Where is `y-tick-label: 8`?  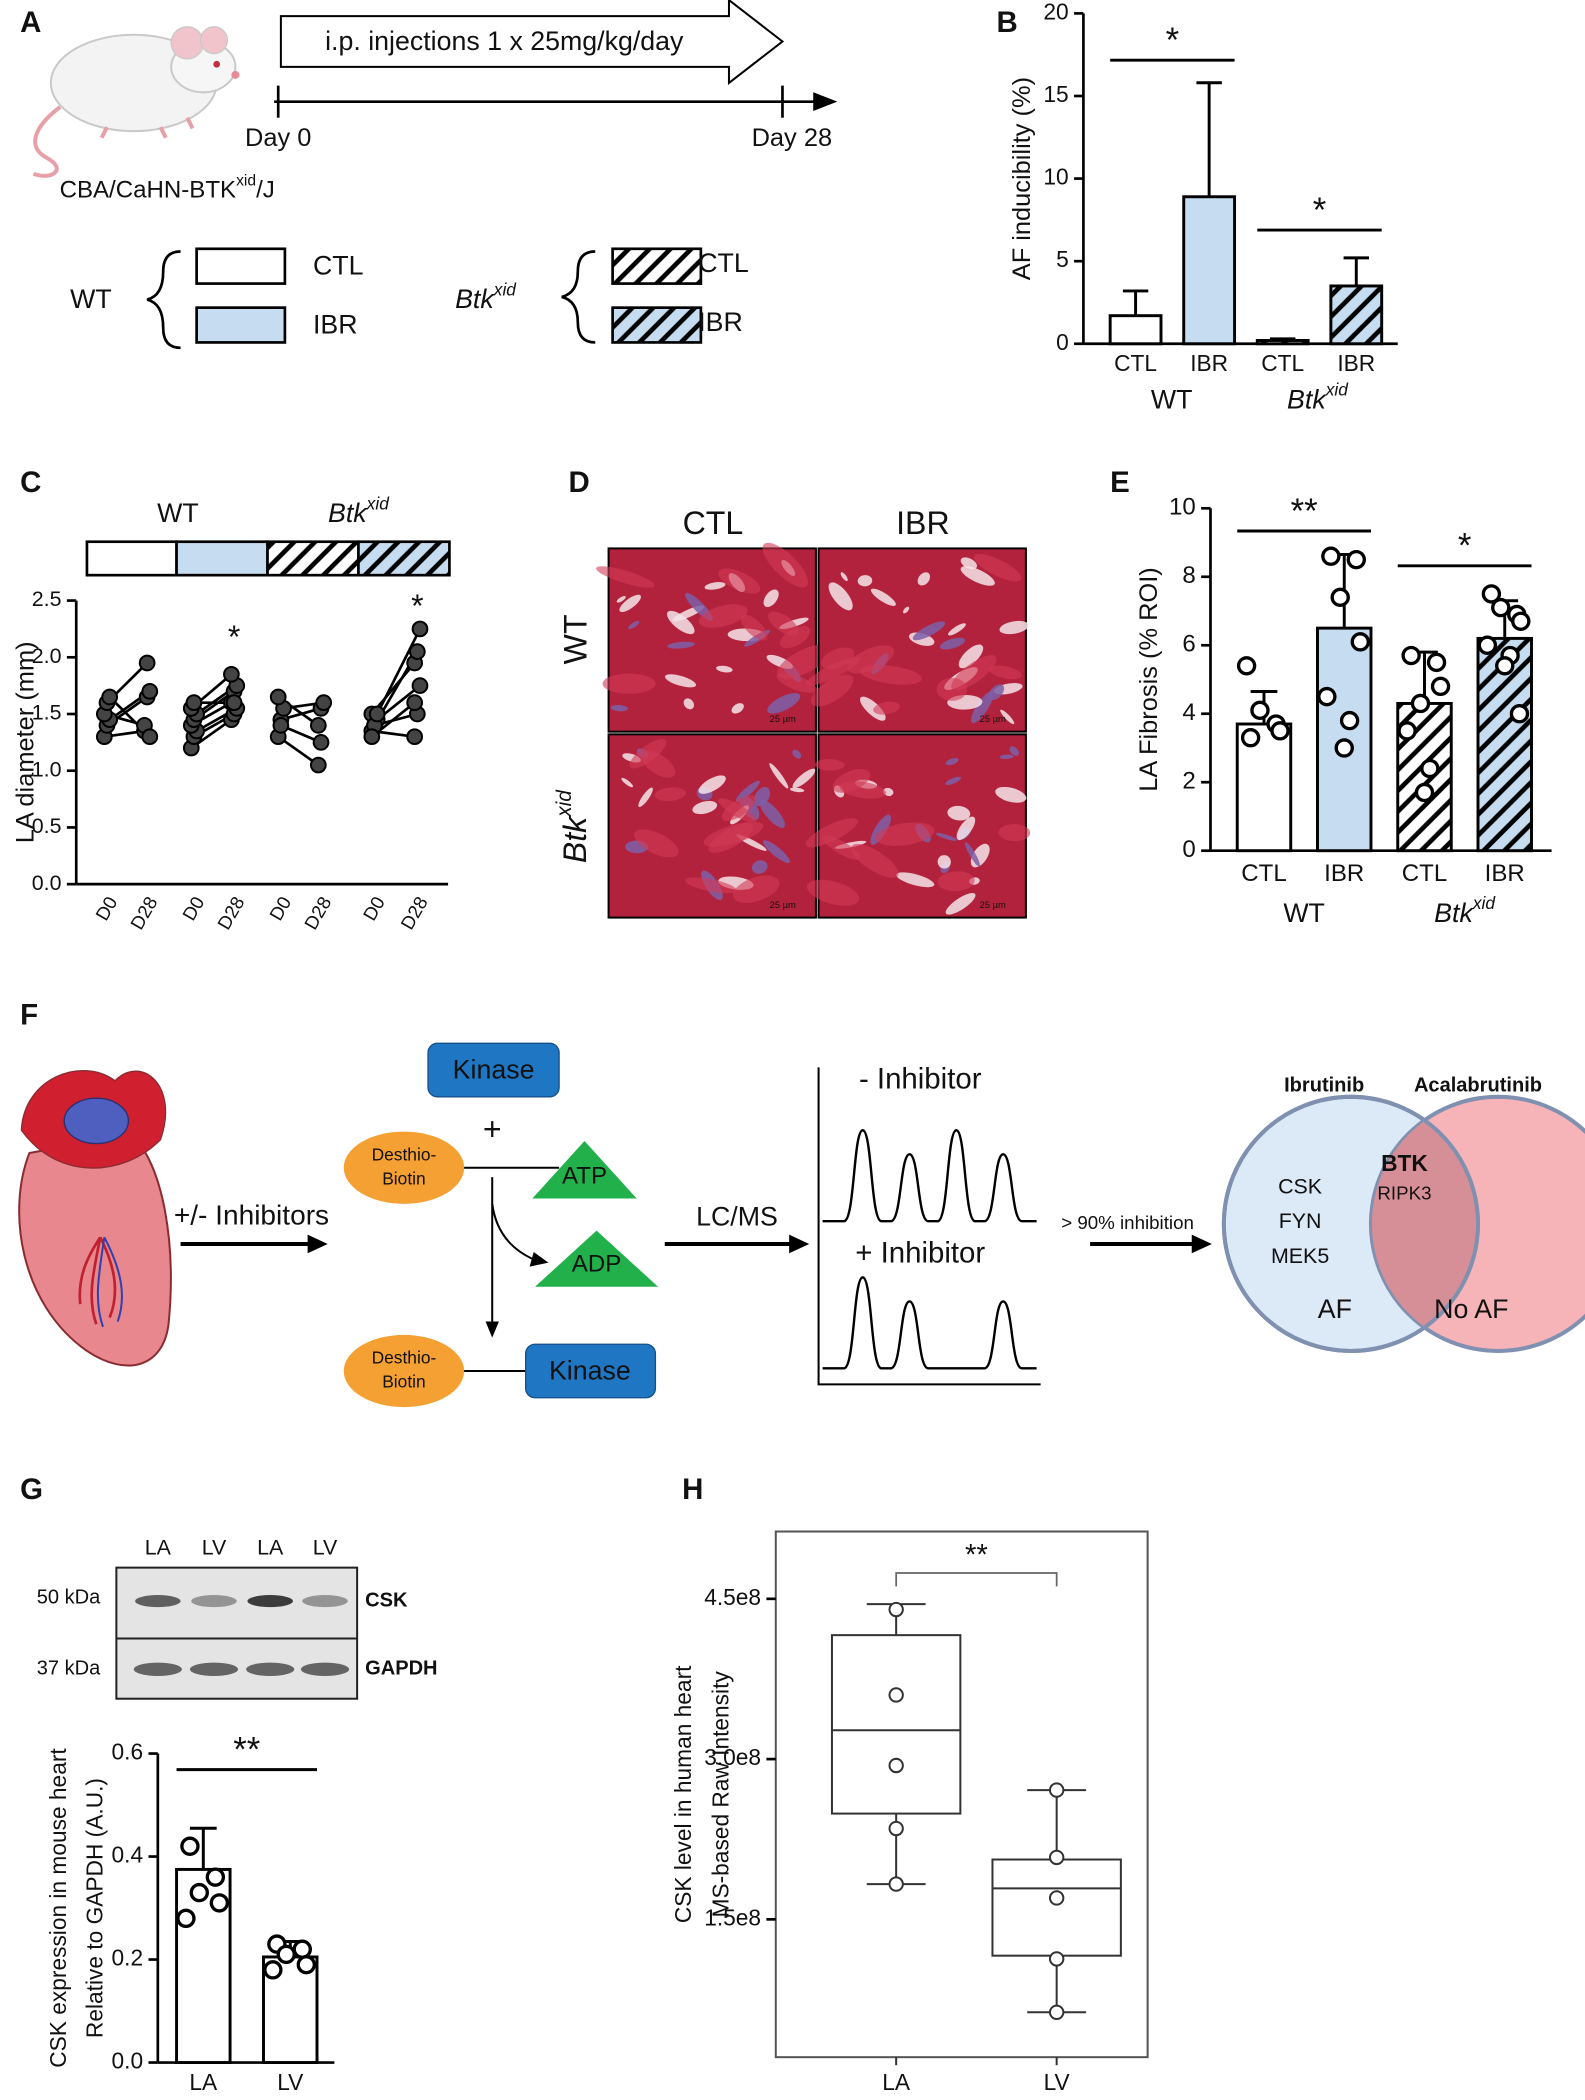
y-tick-label: 8 is located at coordinates (1188, 575).